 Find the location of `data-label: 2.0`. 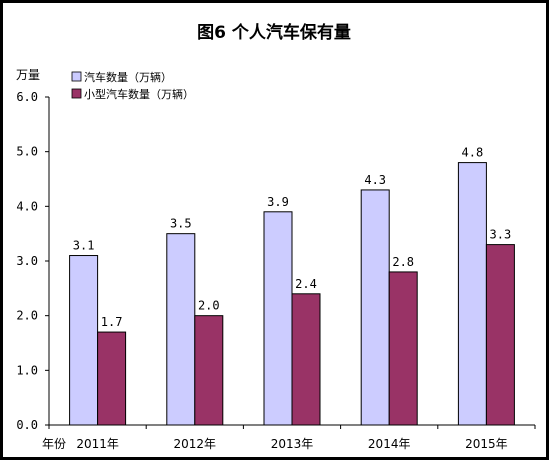

data-label: 2.0 is located at coordinates (209, 306).